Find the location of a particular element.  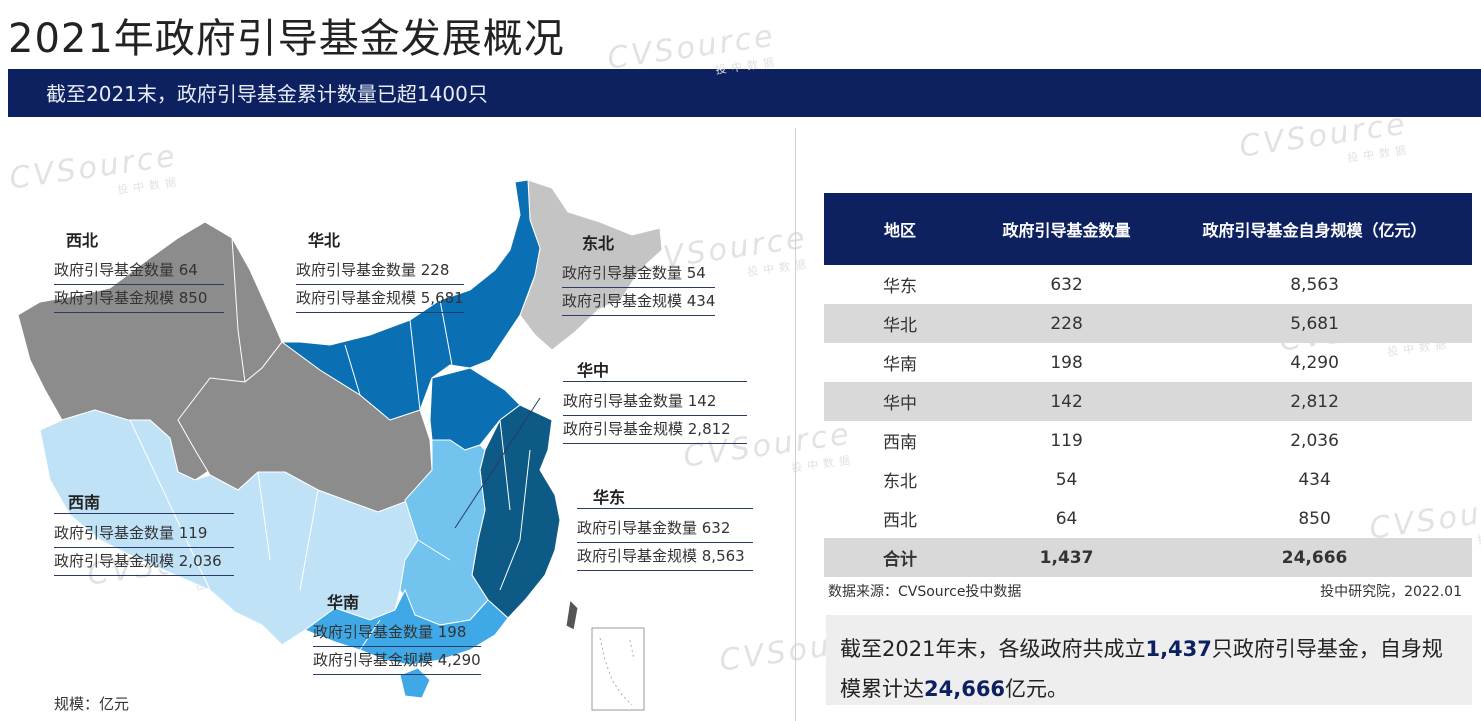

huazhong-count: 政府引导基金数量 142 is located at coordinates (655, 402).